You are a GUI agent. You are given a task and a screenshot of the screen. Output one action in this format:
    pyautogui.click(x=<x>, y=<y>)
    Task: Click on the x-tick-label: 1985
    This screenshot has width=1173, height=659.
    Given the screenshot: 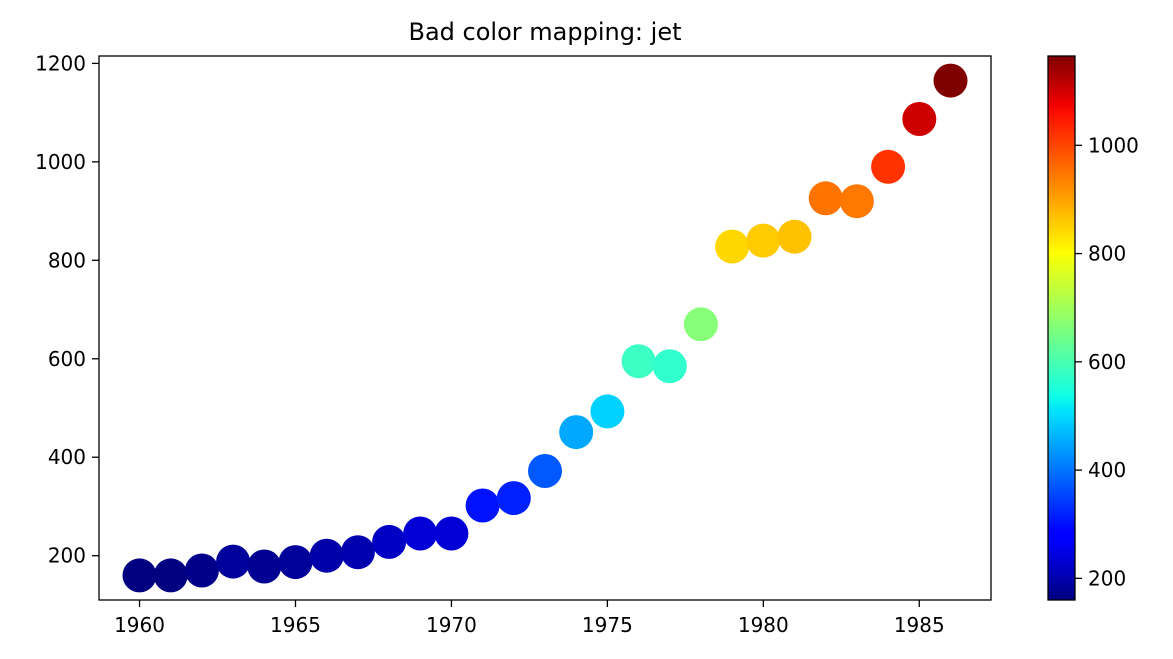 What is the action you would take?
    pyautogui.click(x=919, y=625)
    